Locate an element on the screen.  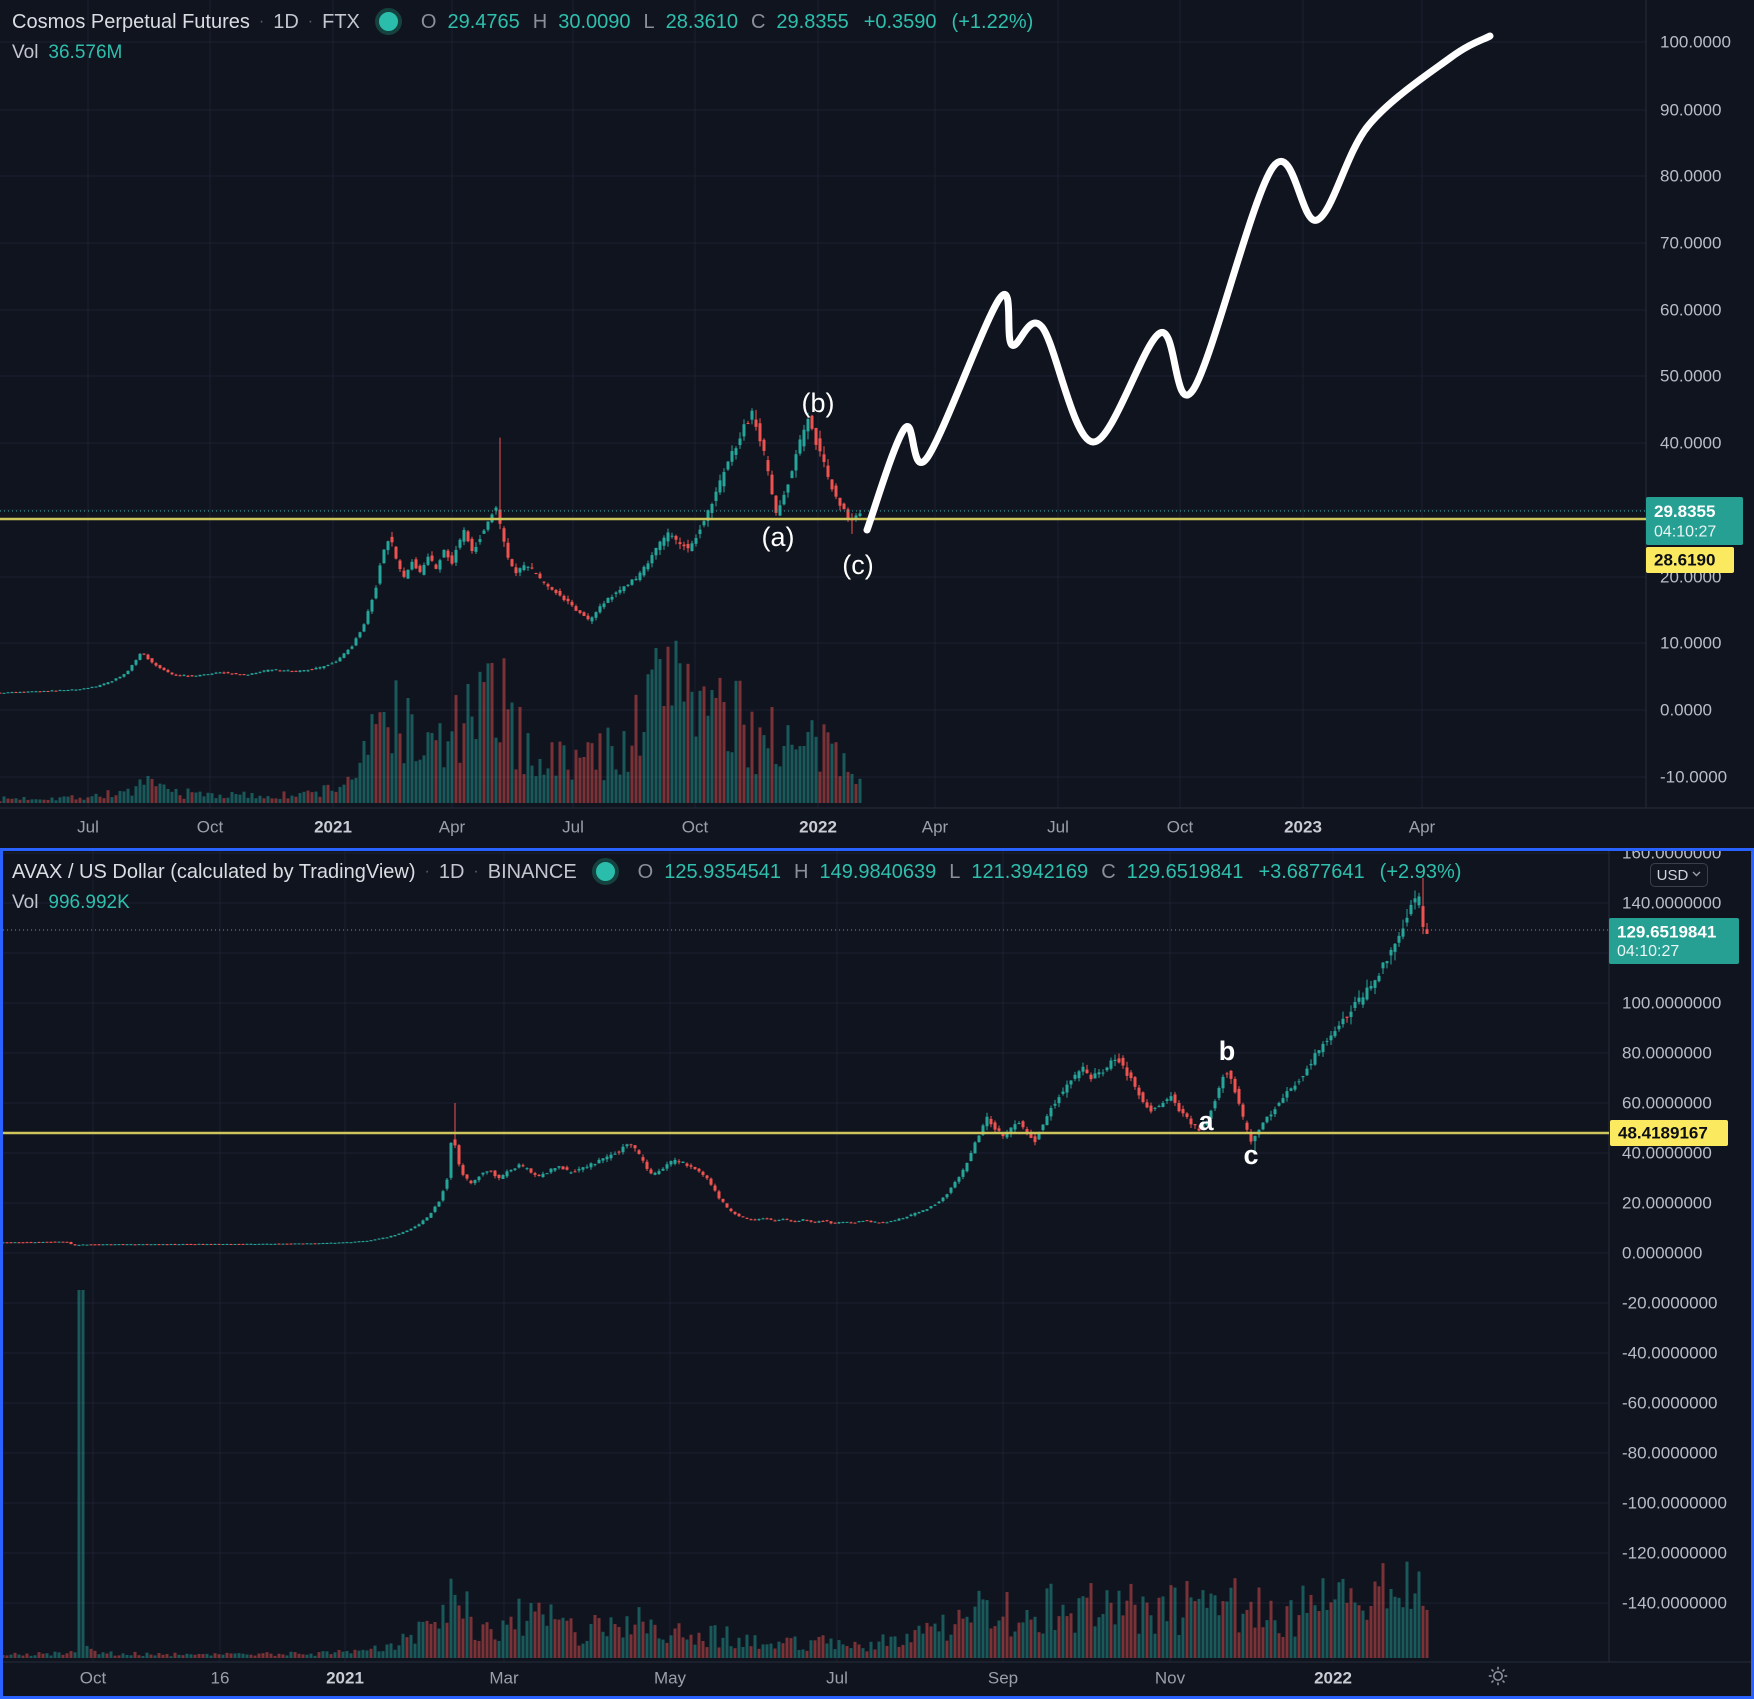
svg-text: 16 is located at coordinates (220, 1678).